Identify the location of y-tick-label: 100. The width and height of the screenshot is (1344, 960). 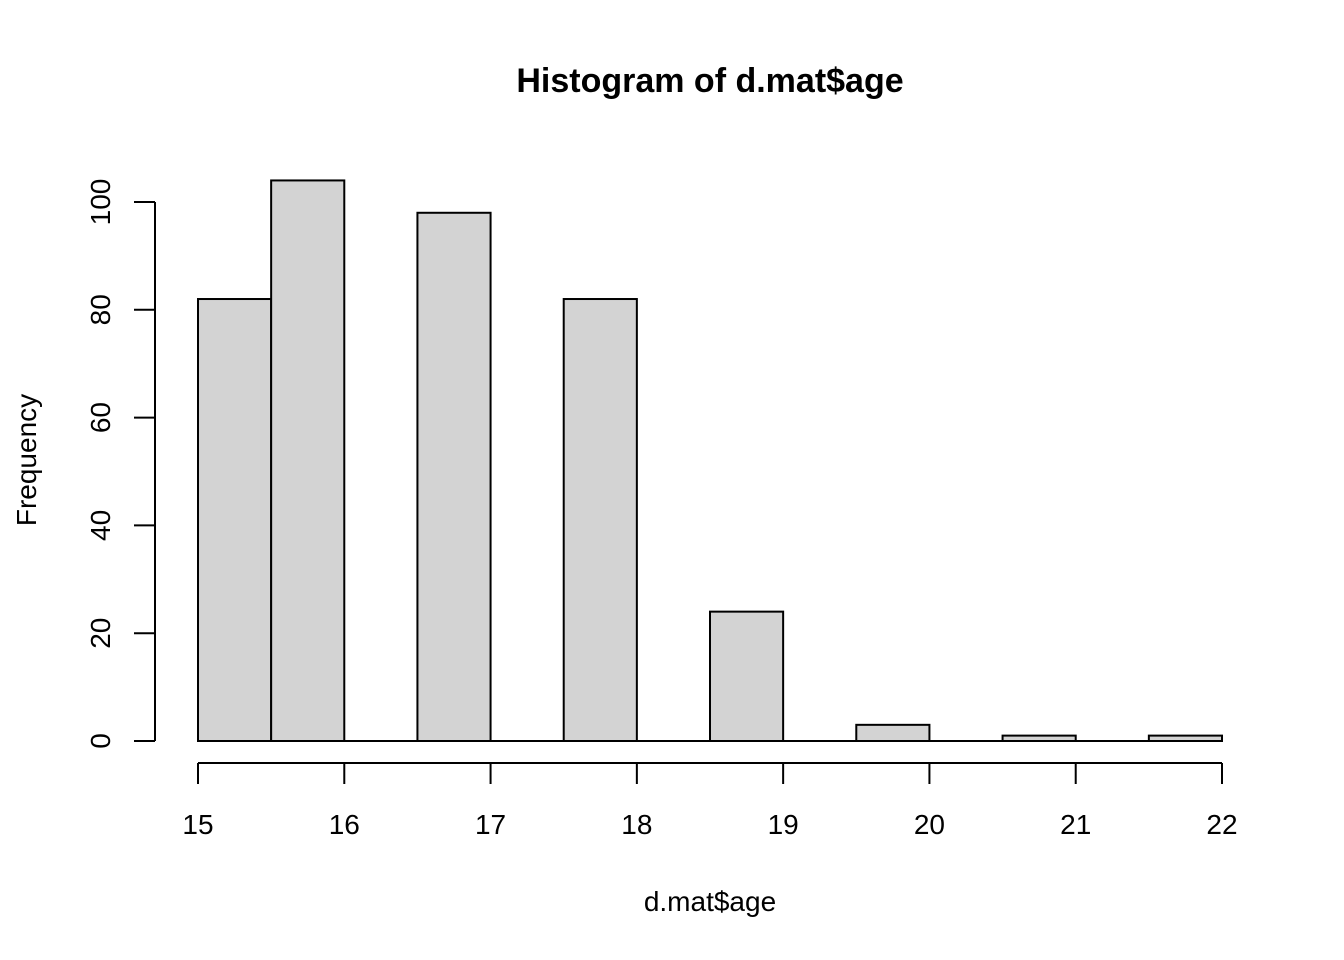
(100, 202).